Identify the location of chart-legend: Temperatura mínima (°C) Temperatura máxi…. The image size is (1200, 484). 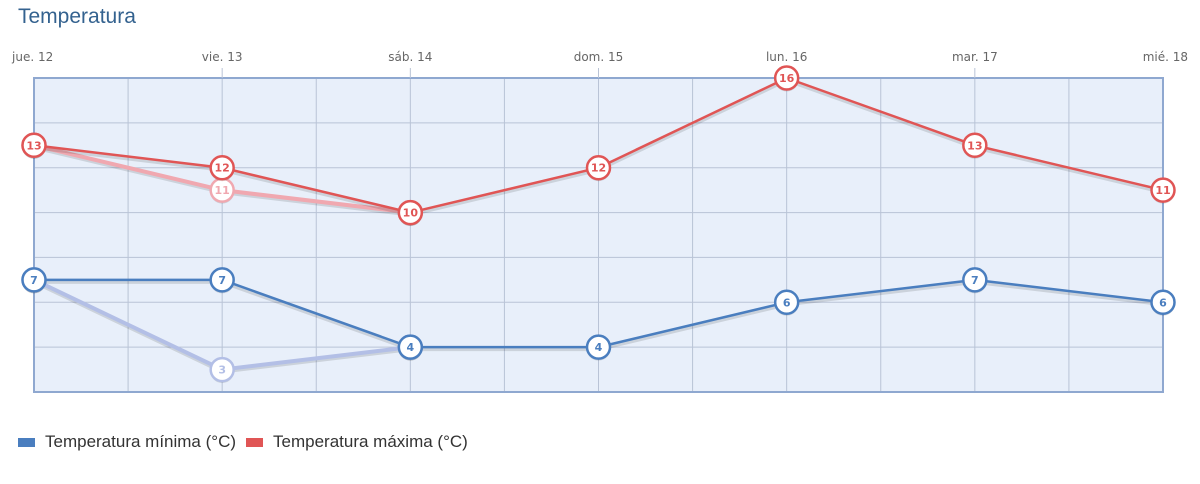
(248, 442).